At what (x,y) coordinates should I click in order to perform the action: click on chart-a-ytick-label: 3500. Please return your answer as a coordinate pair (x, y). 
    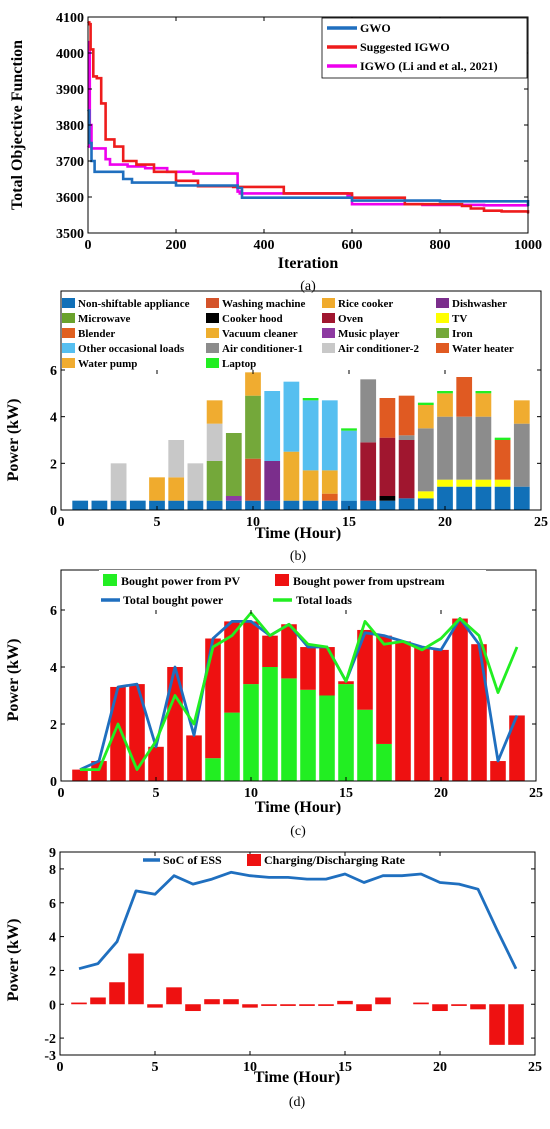
    Looking at the image, I should click on (70, 234).